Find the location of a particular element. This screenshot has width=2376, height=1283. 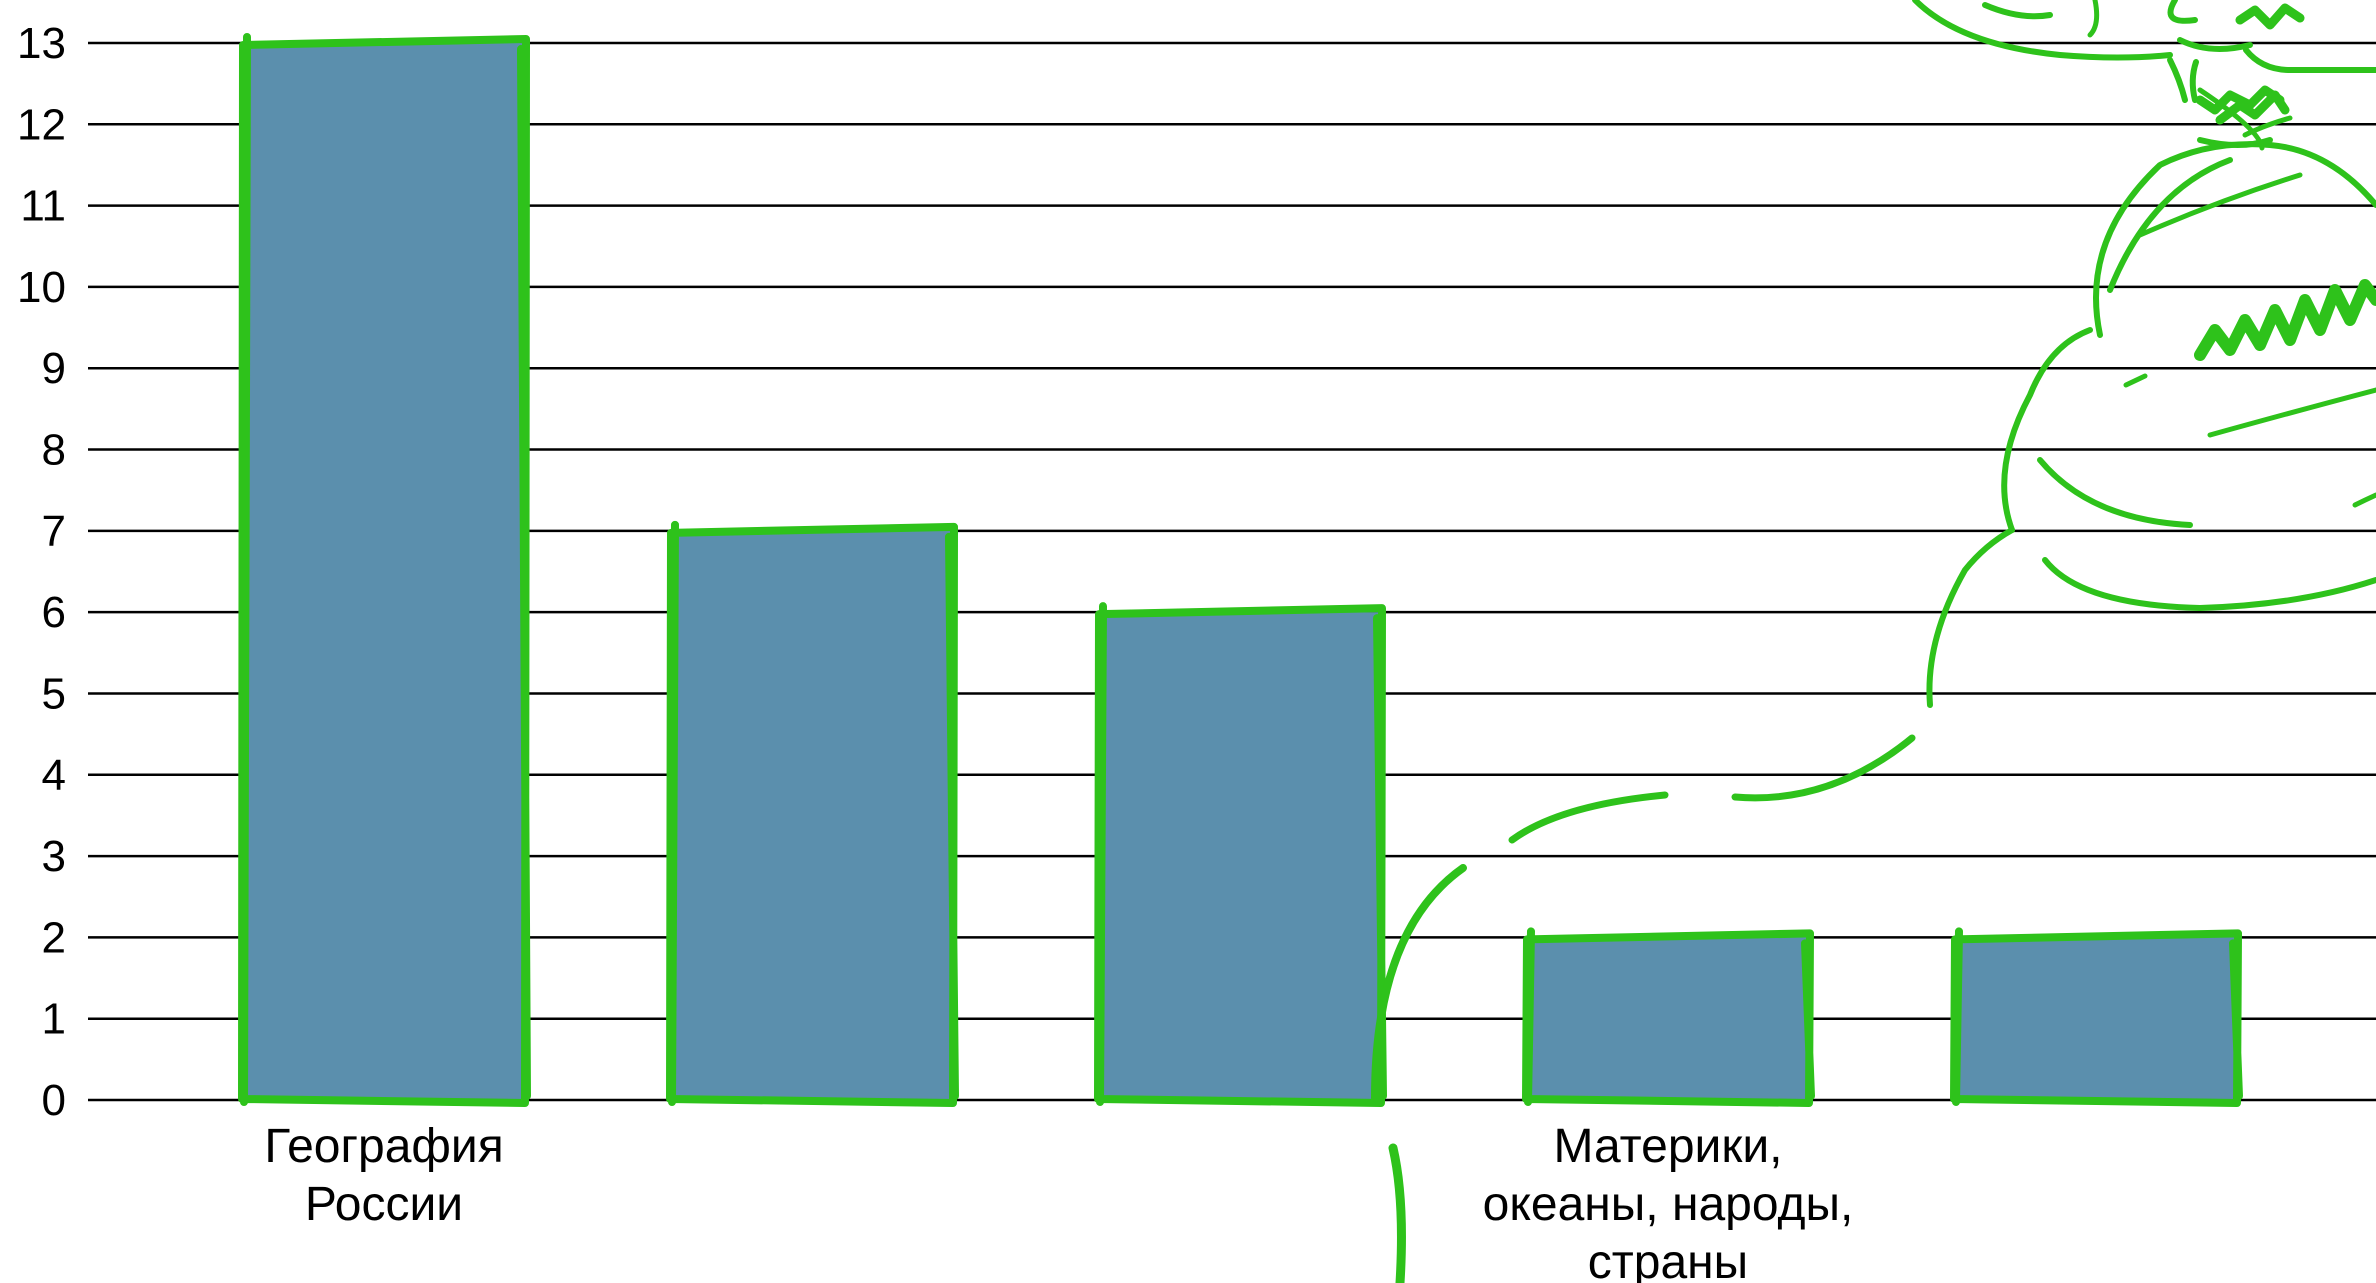

y-tick-label: 1 is located at coordinates (54, 1019).